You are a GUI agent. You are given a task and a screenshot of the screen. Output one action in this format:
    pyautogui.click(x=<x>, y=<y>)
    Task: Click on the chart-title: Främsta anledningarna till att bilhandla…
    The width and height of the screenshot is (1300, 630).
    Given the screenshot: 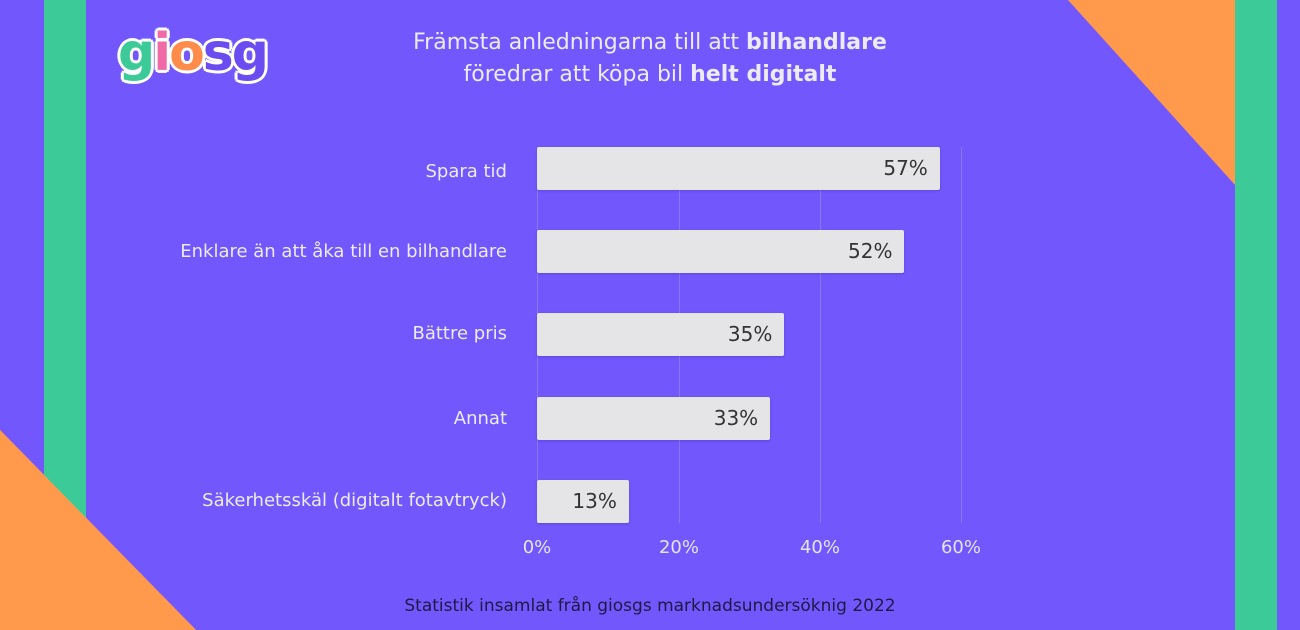 What is the action you would take?
    pyautogui.click(x=650, y=59)
    